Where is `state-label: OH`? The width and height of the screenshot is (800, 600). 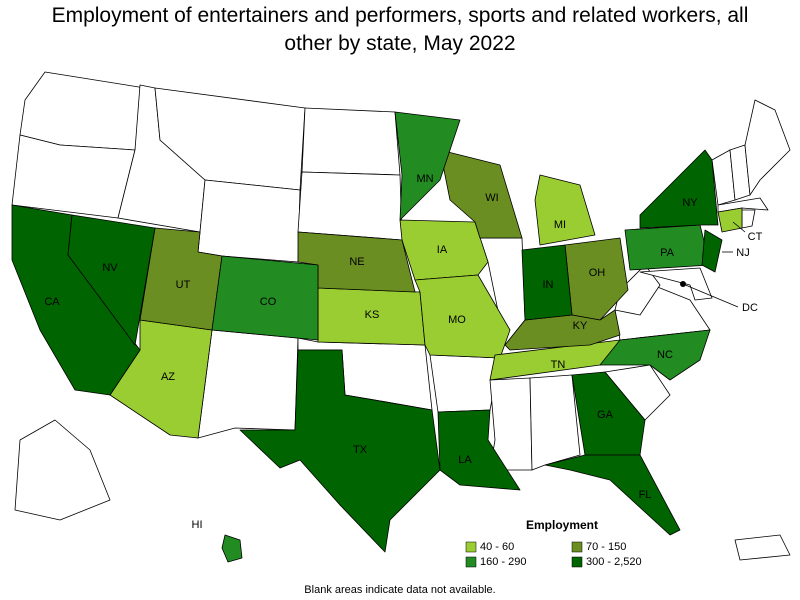 state-label: OH is located at coordinates (597, 273).